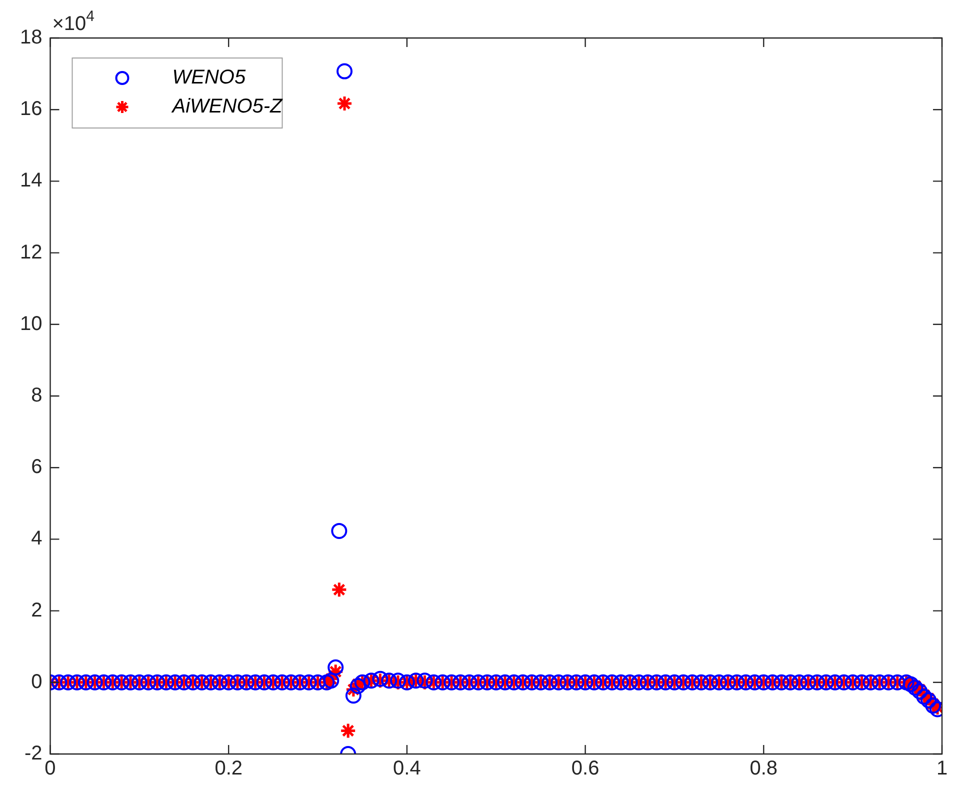  Describe the element at coordinates (31, 323) in the screenshot. I see `y-tick-label: 10` at that location.